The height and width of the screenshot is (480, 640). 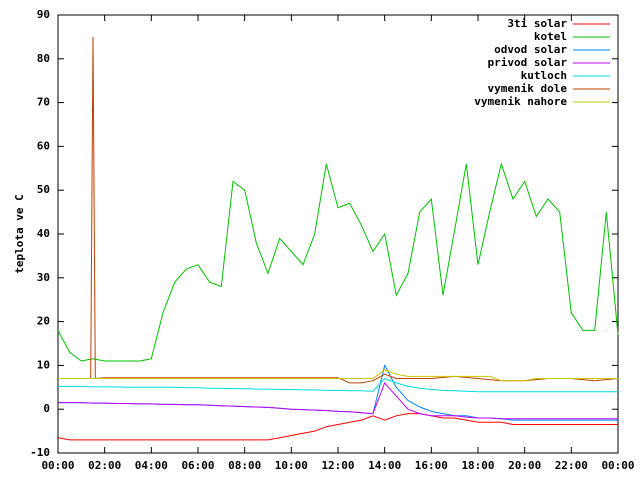 What do you see at coordinates (477, 465) in the screenshot?
I see `x-tick-label: 18:00` at bounding box center [477, 465].